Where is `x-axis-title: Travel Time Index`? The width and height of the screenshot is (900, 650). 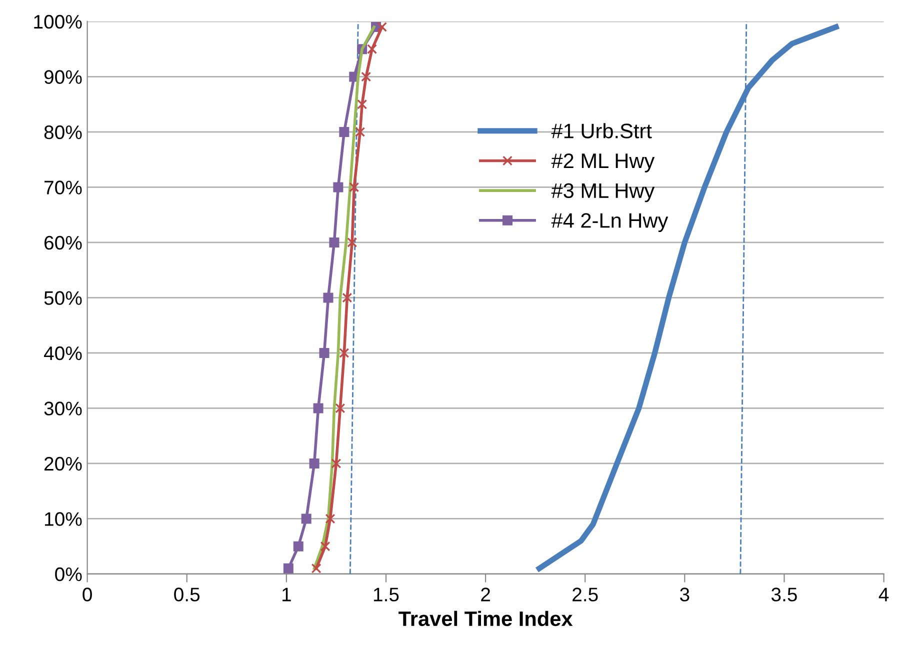
x-axis-title: Travel Time Index is located at coordinates (485, 618).